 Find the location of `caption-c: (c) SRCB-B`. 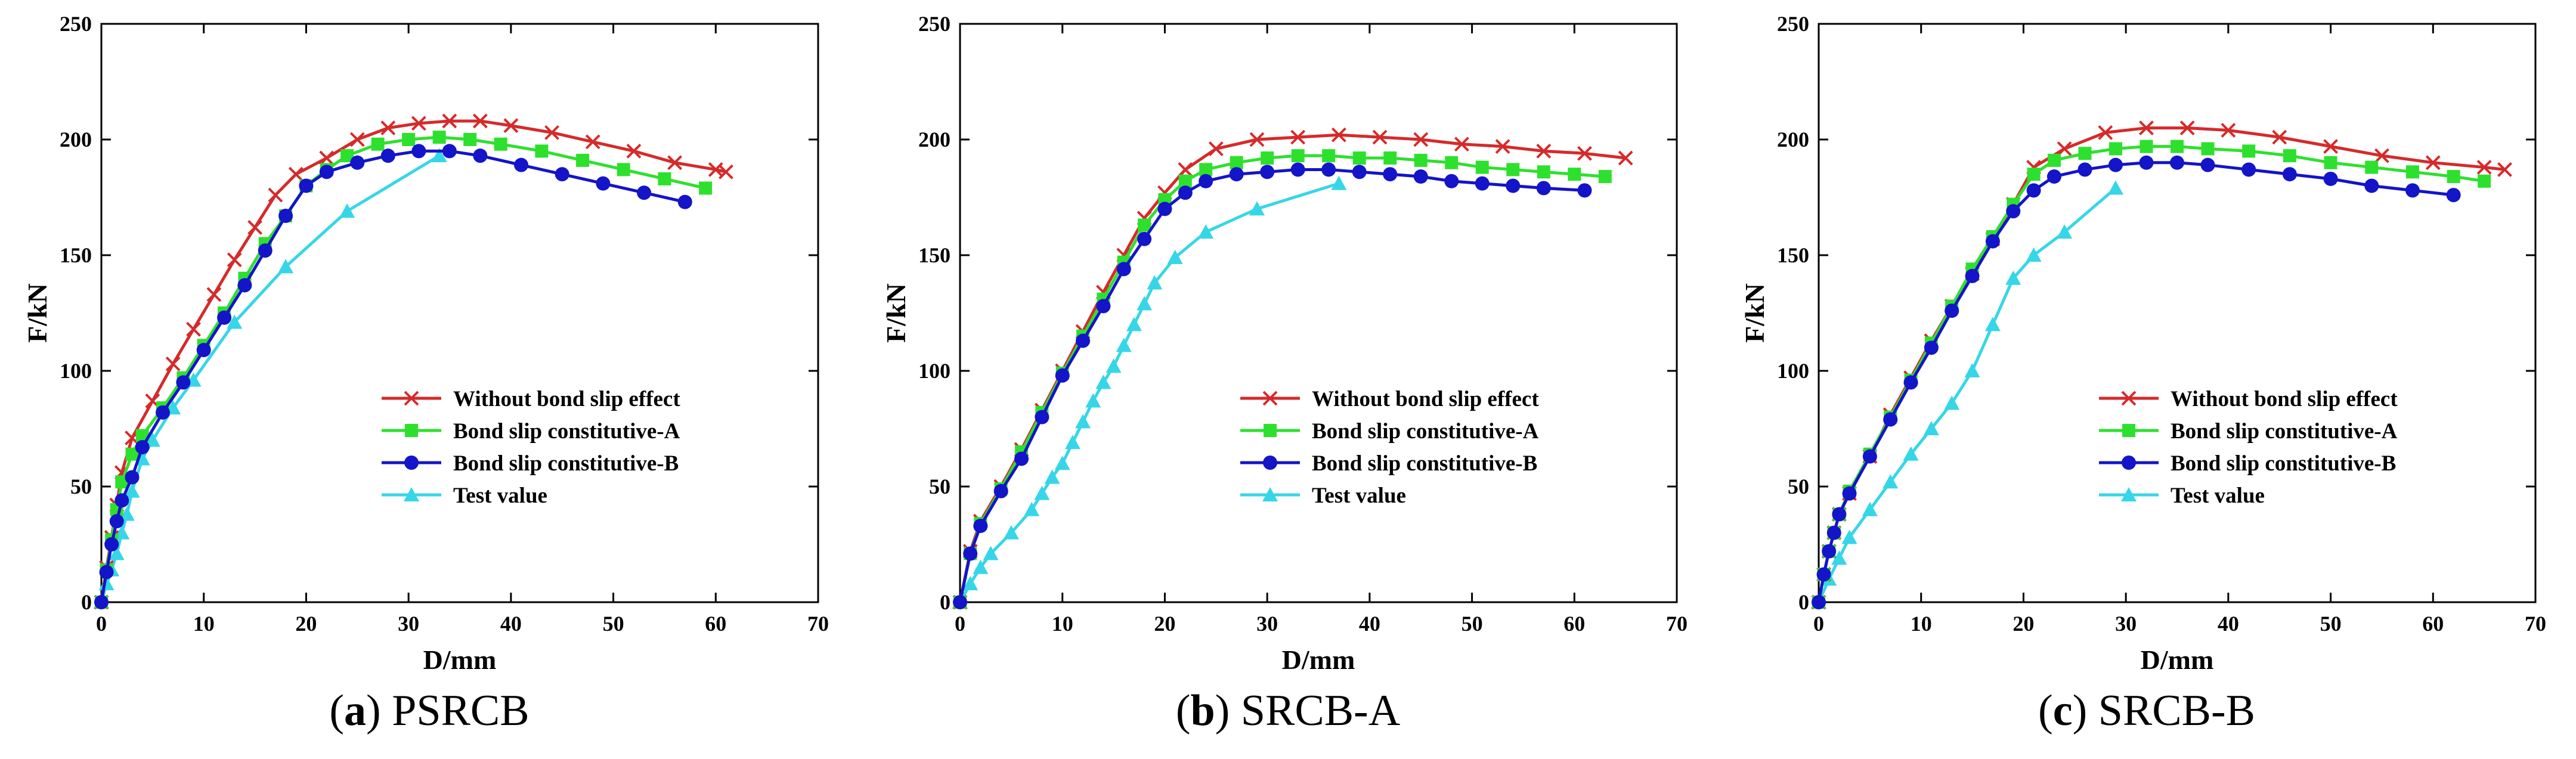

caption-c: (c) SRCB-B is located at coordinates (2147, 710).